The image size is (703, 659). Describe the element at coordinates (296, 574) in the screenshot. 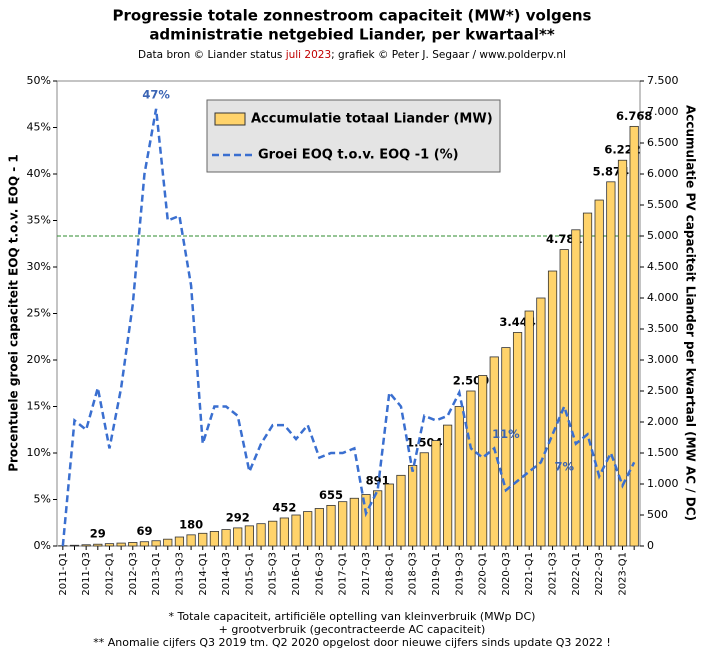

I see `x-tick-label: 2016-Q1` at that location.